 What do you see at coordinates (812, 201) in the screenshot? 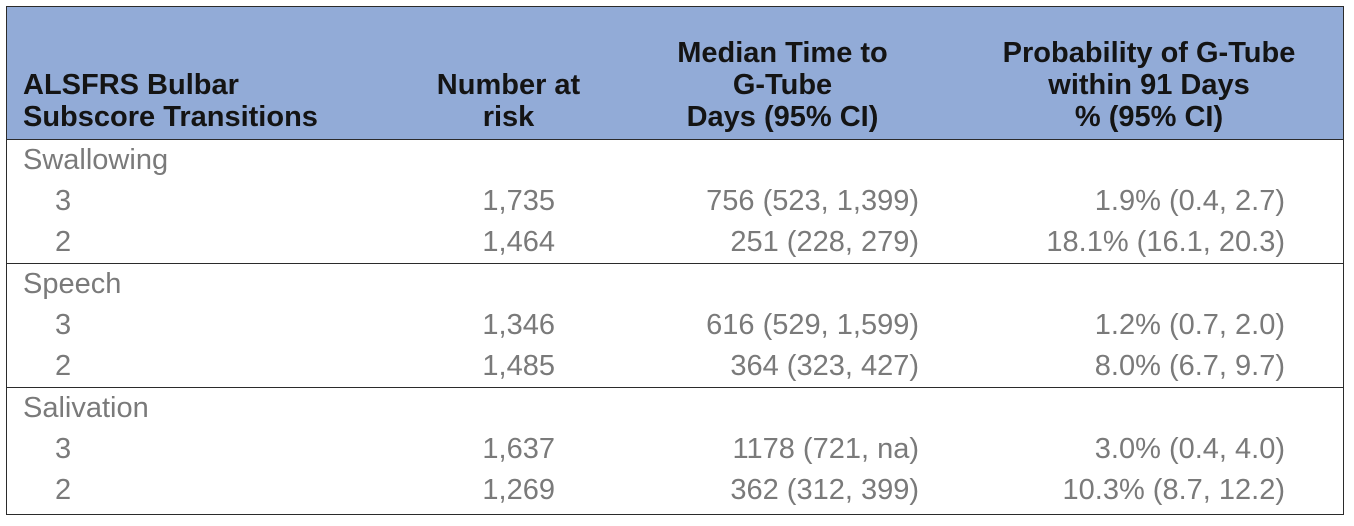
I see `median-cell: 756 (523, 1,399)` at bounding box center [812, 201].